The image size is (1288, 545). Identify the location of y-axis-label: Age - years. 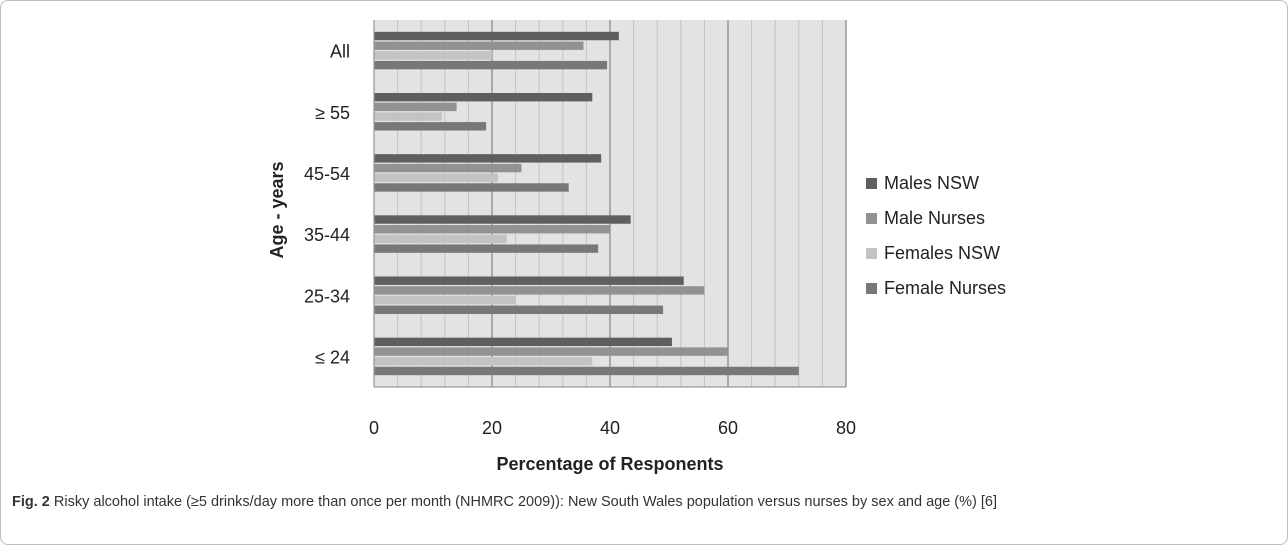
(277, 209).